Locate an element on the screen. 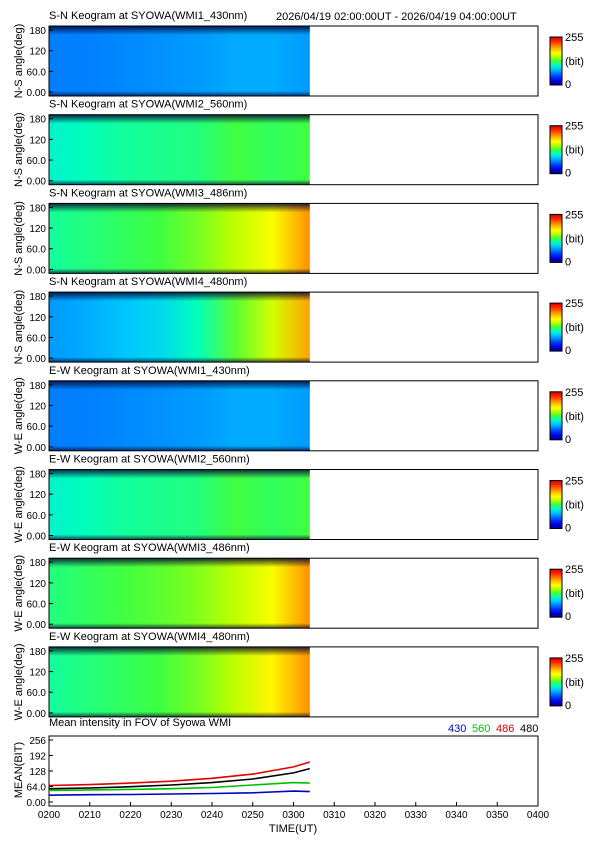 This screenshot has height=842, width=595. keogram-title: E-W Keogram at SYOWA(WMI1_430nm) is located at coordinates (149, 371).